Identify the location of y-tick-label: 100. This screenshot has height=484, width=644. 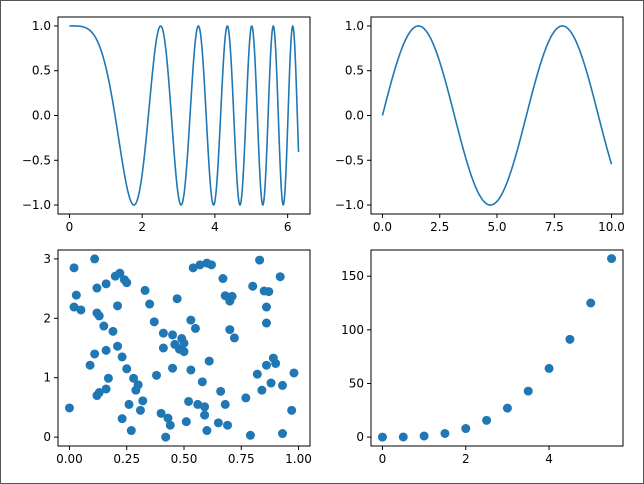
(352, 330).